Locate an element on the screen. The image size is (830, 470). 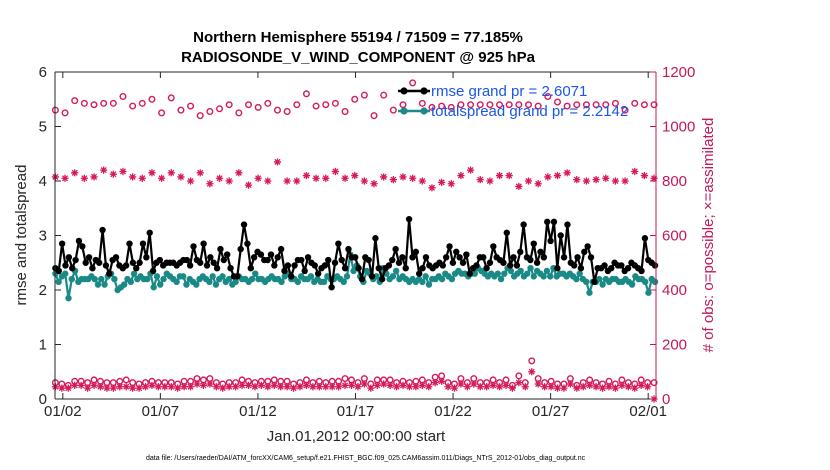
legend-rmse-label: rmse grand pr = 2.6071 is located at coordinates (509, 91).